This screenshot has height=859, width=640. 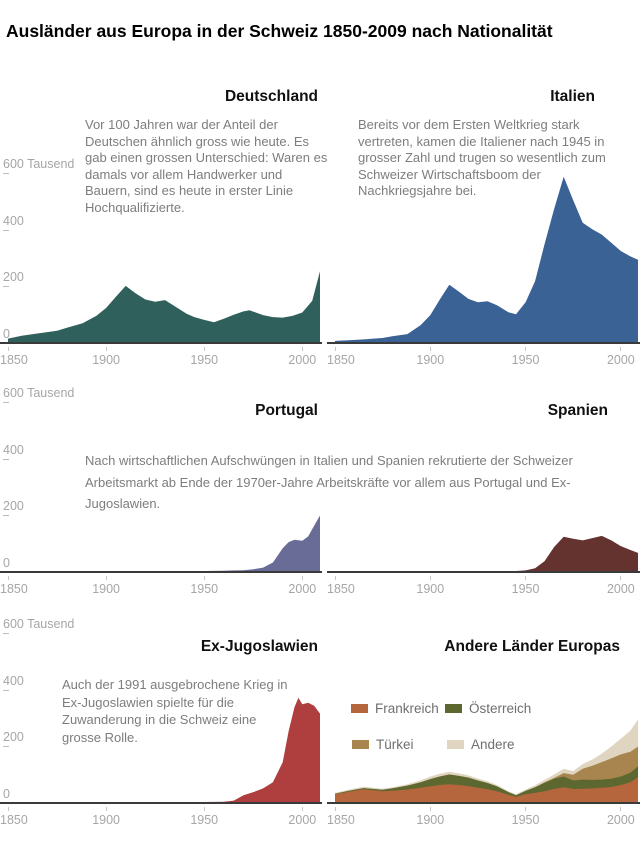 I want to click on chart-panel-italien: 1850 1900 1950 2000, so click(x=483, y=273).